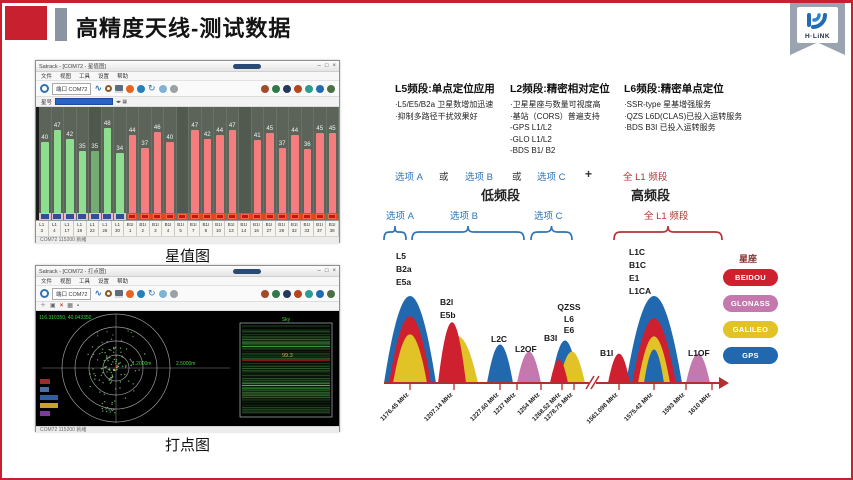 The image size is (853, 480). What do you see at coordinates (53, 306) in the screenshot?
I see `frame-icon: ▣` at bounding box center [53, 306].